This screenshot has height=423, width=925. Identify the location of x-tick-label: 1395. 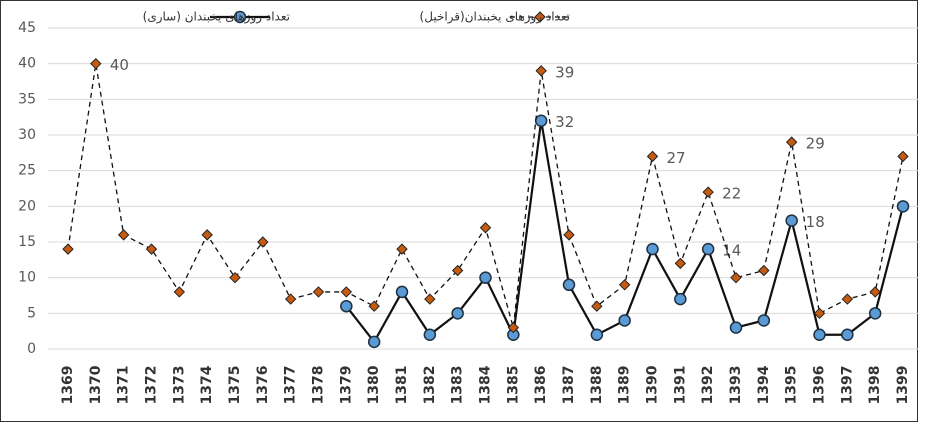
(792, 385).